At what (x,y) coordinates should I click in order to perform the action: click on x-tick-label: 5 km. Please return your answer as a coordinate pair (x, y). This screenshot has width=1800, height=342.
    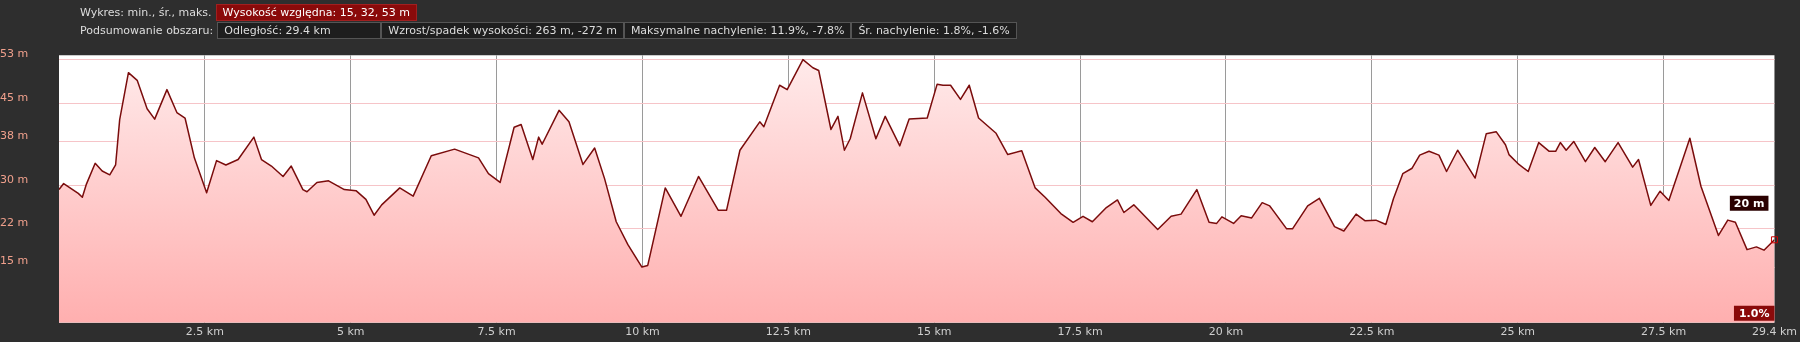
    Looking at the image, I should click on (350, 332).